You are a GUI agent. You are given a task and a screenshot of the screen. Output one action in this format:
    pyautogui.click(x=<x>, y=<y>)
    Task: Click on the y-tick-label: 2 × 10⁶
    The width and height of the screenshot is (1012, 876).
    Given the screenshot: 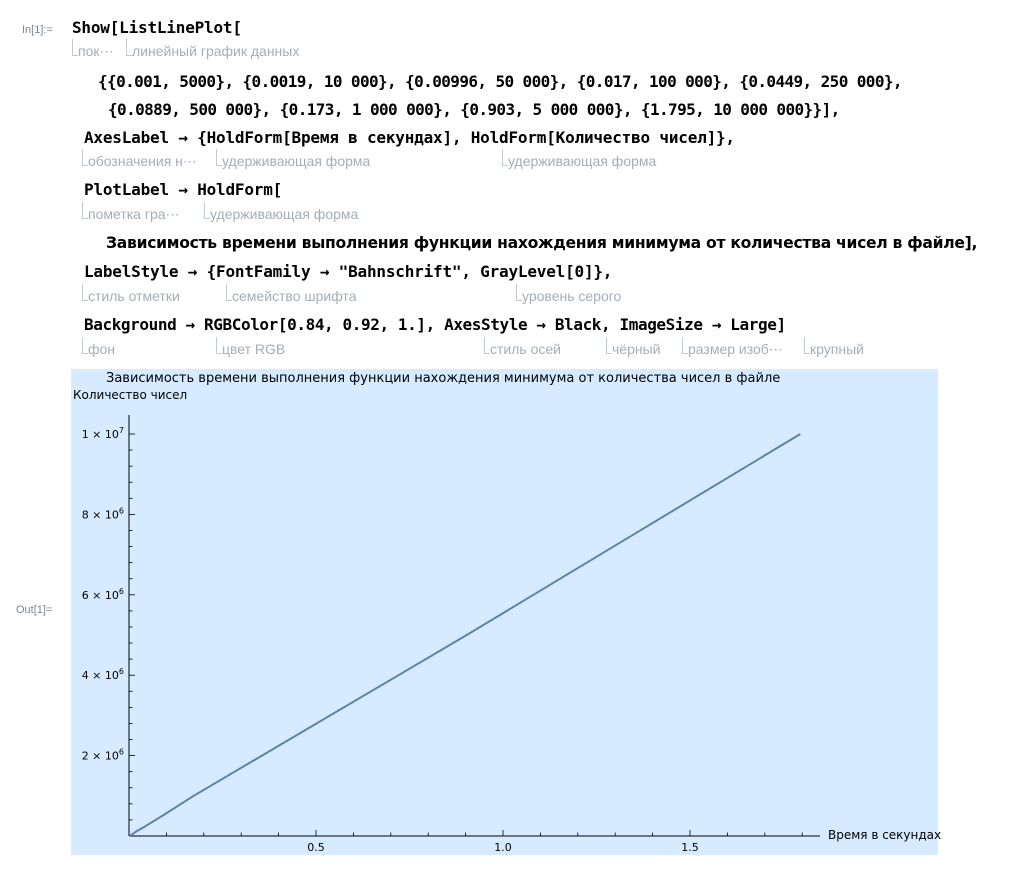 What is the action you would take?
    pyautogui.click(x=103, y=755)
    